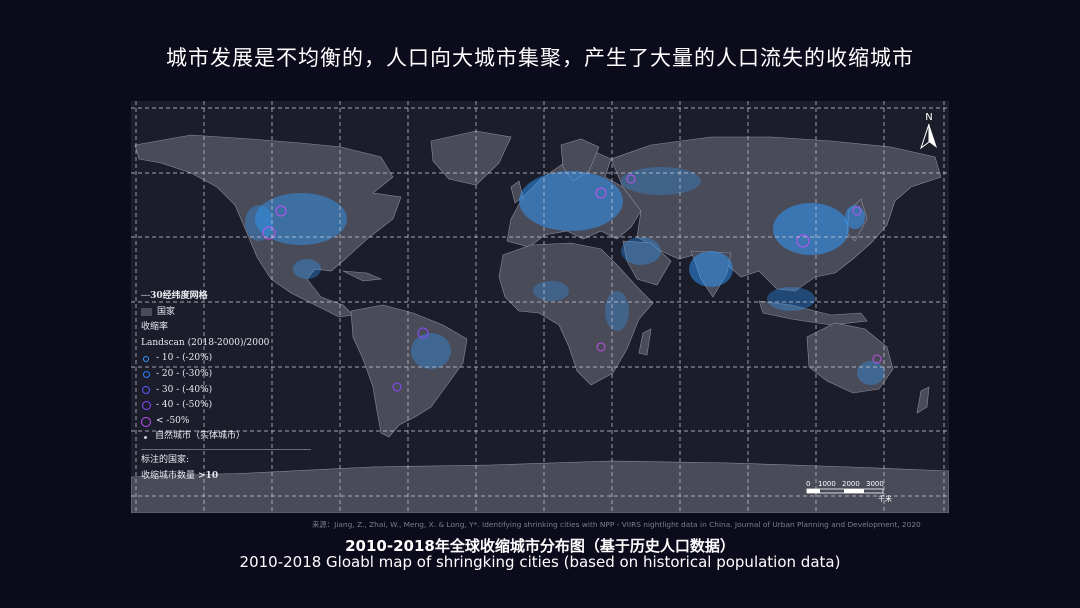  What do you see at coordinates (409, 371) in the screenshot?
I see `south-america` at bounding box center [409, 371].